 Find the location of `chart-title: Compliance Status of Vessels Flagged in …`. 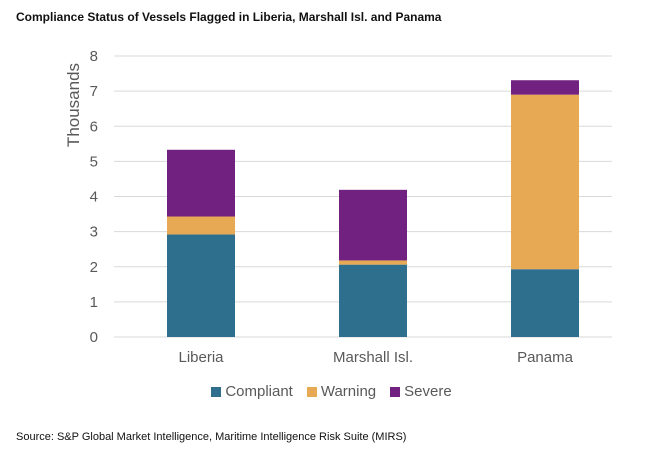

chart-title: Compliance Status of Vessels Flagged in … is located at coordinates (229, 17).